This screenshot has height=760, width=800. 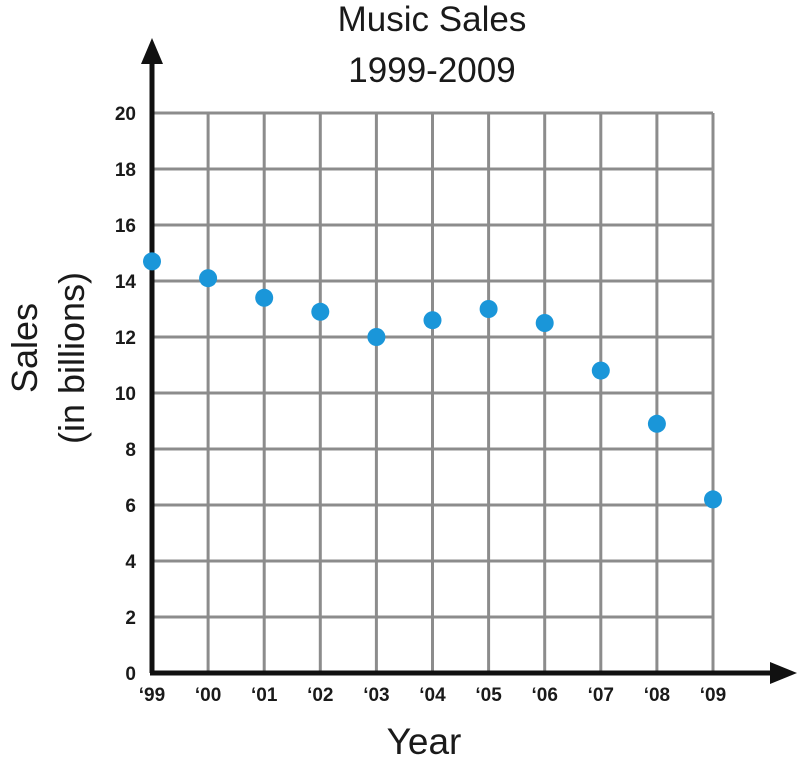 What do you see at coordinates (264, 695) in the screenshot?
I see `x-tick-label: ‘01` at bounding box center [264, 695].